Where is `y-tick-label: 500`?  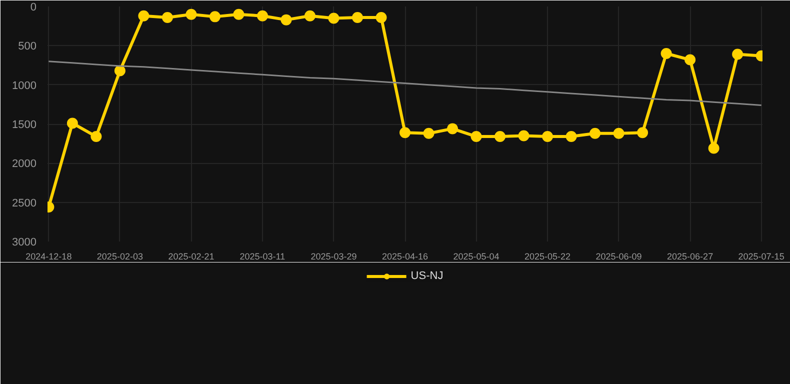 y-tick-label: 500 is located at coordinates (27, 46).